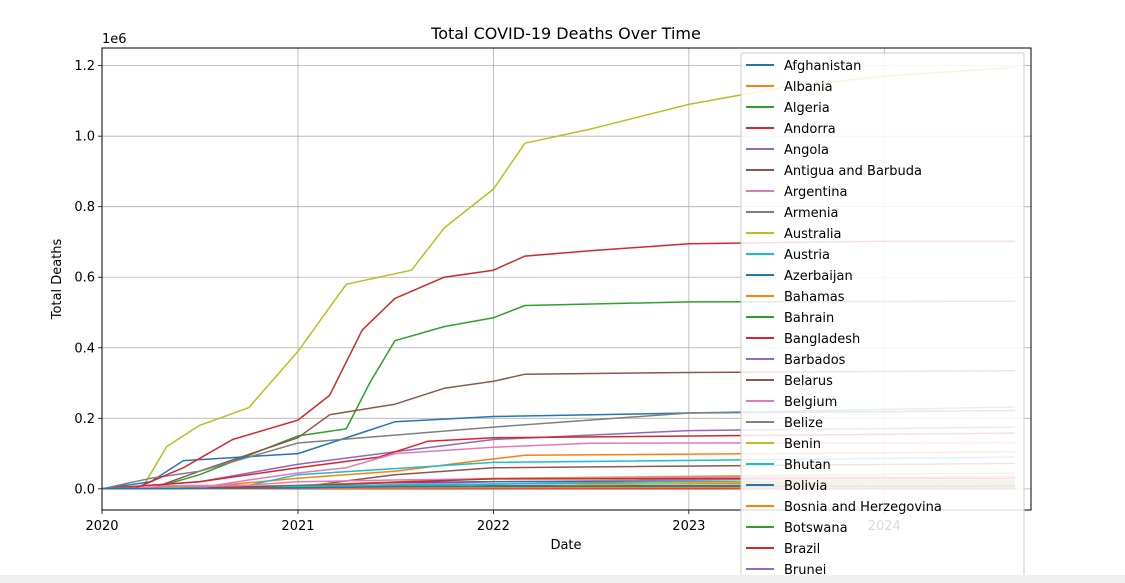 This screenshot has height=583, width=1125. What do you see at coordinates (84, 207) in the screenshot?
I see `y-tick-label: 0.8` at bounding box center [84, 207].